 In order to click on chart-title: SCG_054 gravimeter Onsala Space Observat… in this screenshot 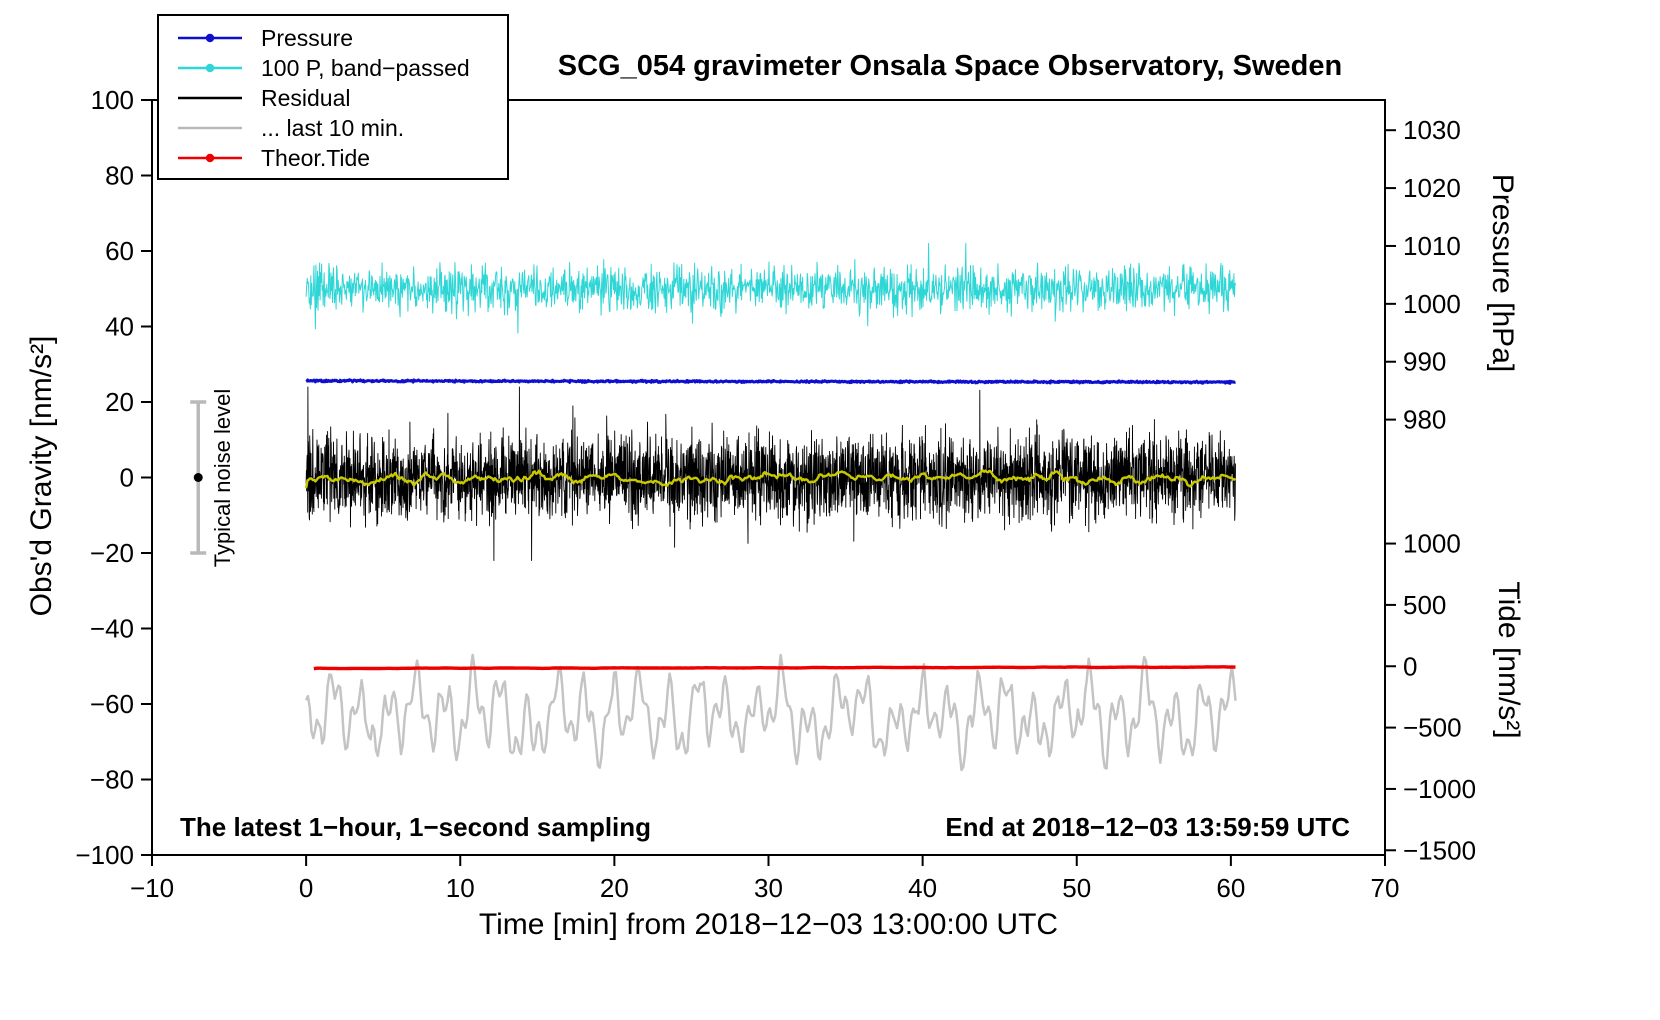, I will do `click(950, 66)`.